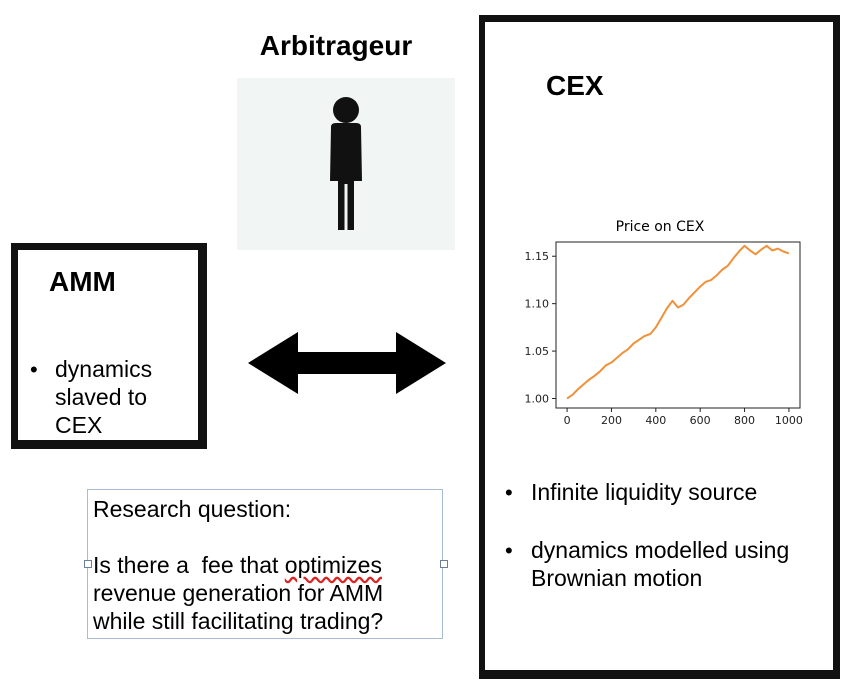 Image resolution: width=843 pixels, height=681 pixels. I want to click on arbitrageur-panel, so click(346, 164).